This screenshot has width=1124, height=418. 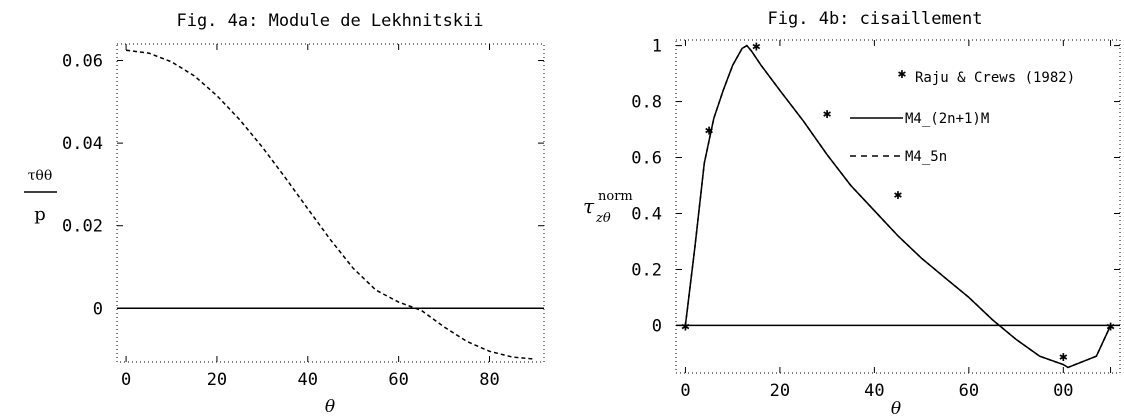 What do you see at coordinates (896, 408) in the screenshot?
I see `chart-b-xlabel: θ` at bounding box center [896, 408].